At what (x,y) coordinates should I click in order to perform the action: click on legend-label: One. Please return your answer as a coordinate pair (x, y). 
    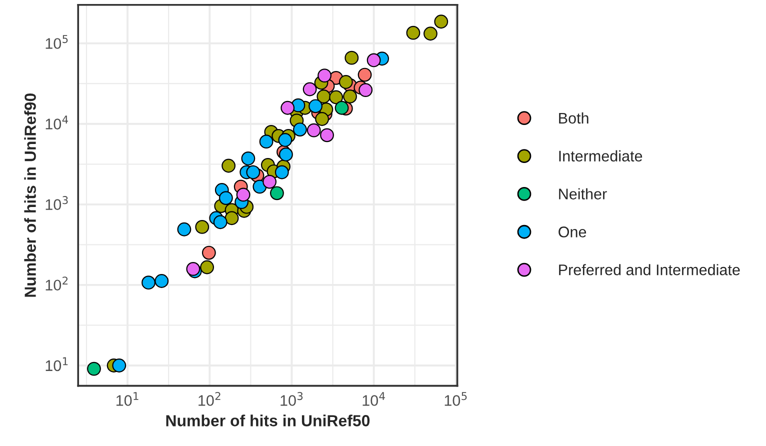
    Looking at the image, I should click on (572, 232).